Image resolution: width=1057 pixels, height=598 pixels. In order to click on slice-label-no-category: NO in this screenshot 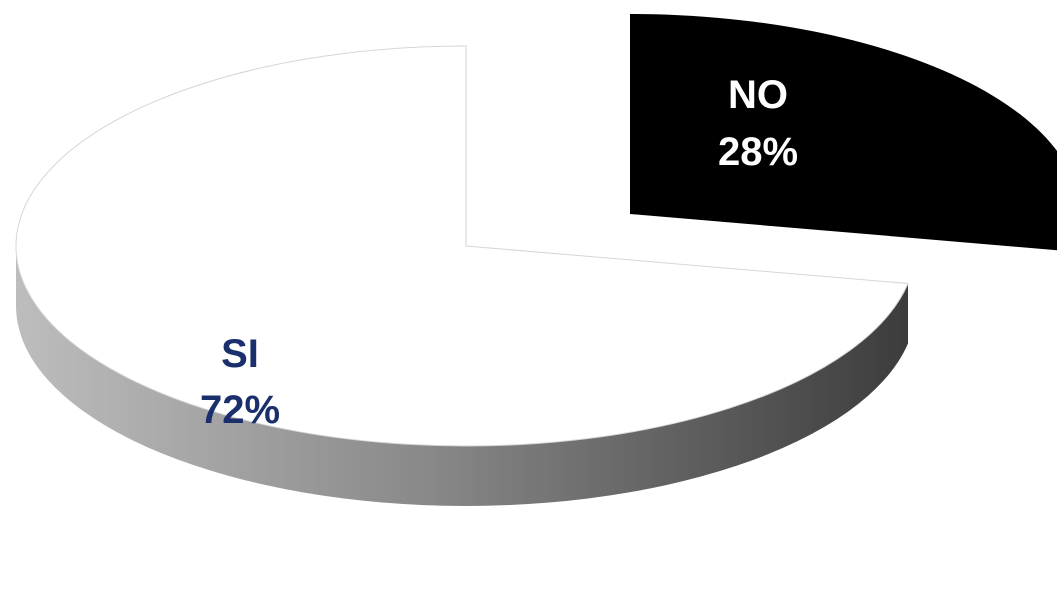, I will do `click(758, 95)`.